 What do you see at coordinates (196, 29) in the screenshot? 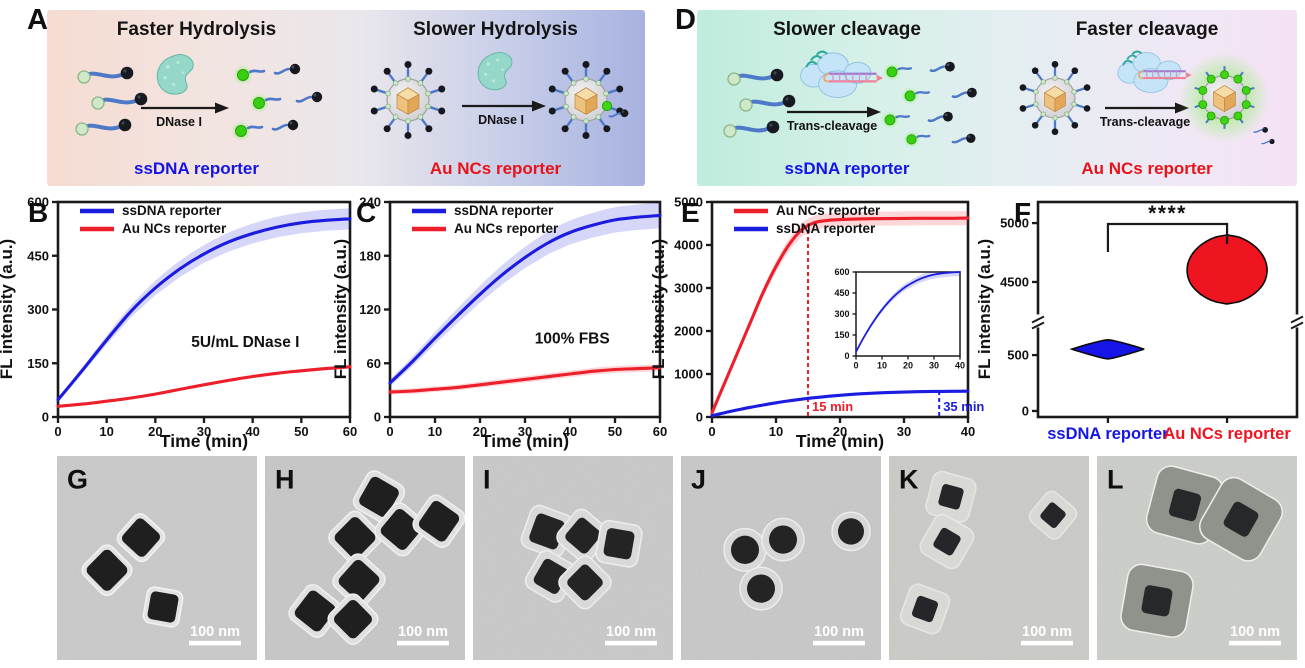
I see `panel-a-left-title: Faster Hydrolysis` at bounding box center [196, 29].